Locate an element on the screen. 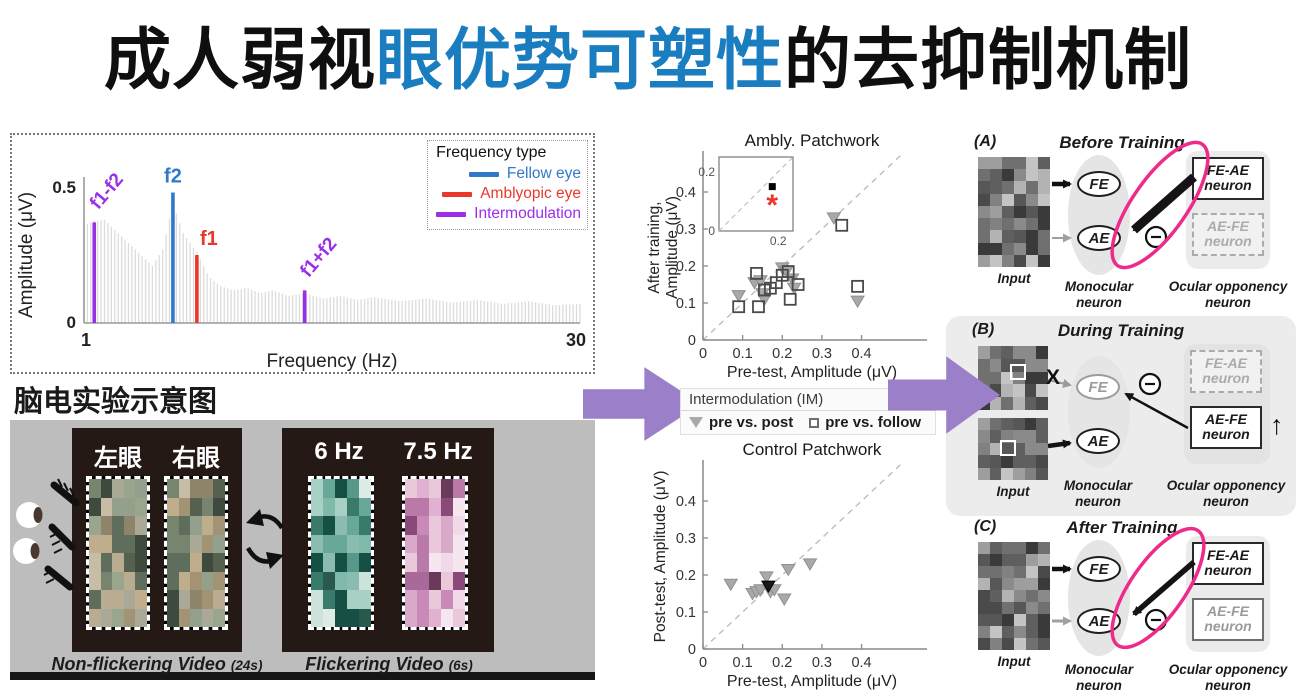  flickering-video-panel: 6 Hz 7.5 Hz is located at coordinates (388, 540).